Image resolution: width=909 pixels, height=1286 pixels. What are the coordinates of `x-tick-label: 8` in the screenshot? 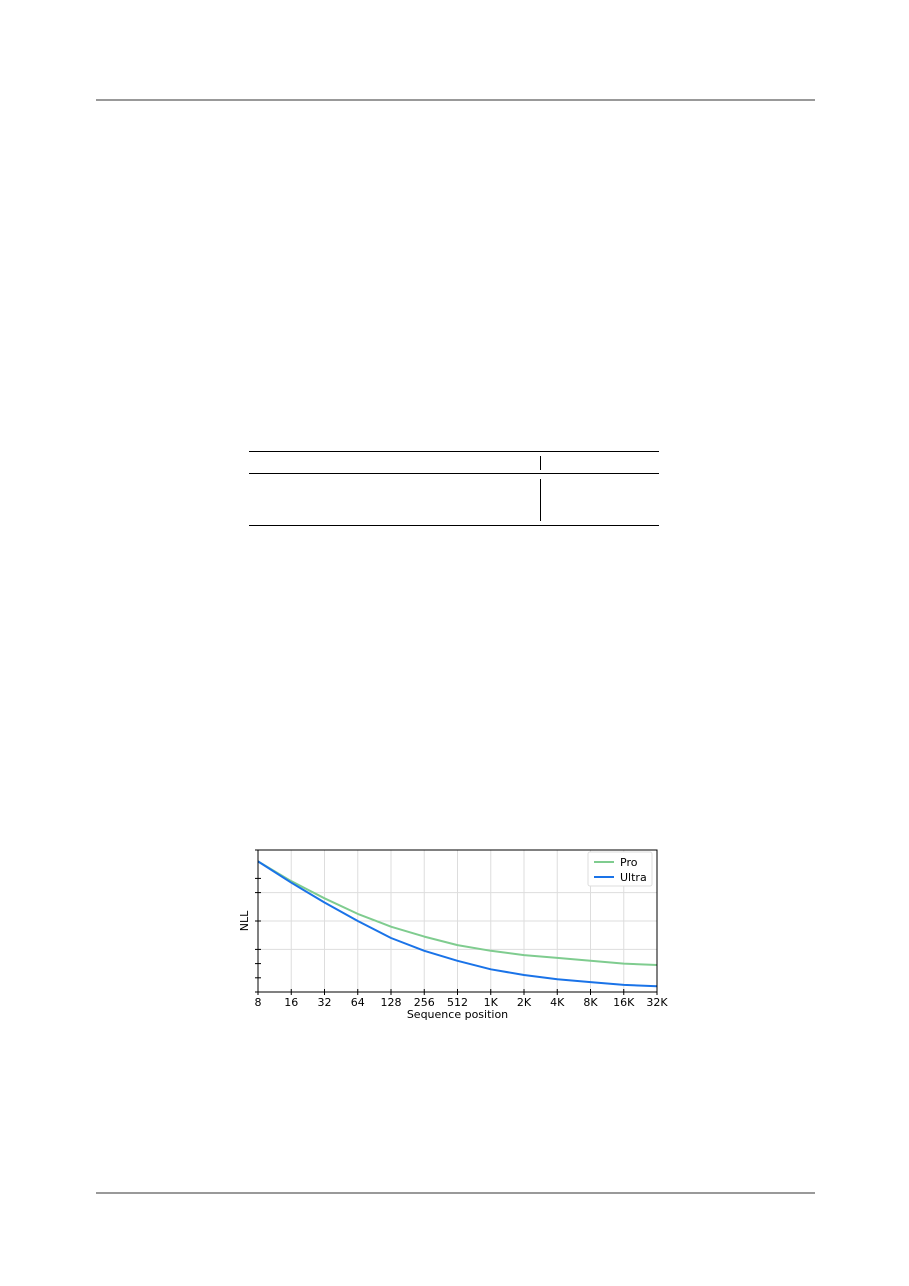 It's located at (258, 1002).